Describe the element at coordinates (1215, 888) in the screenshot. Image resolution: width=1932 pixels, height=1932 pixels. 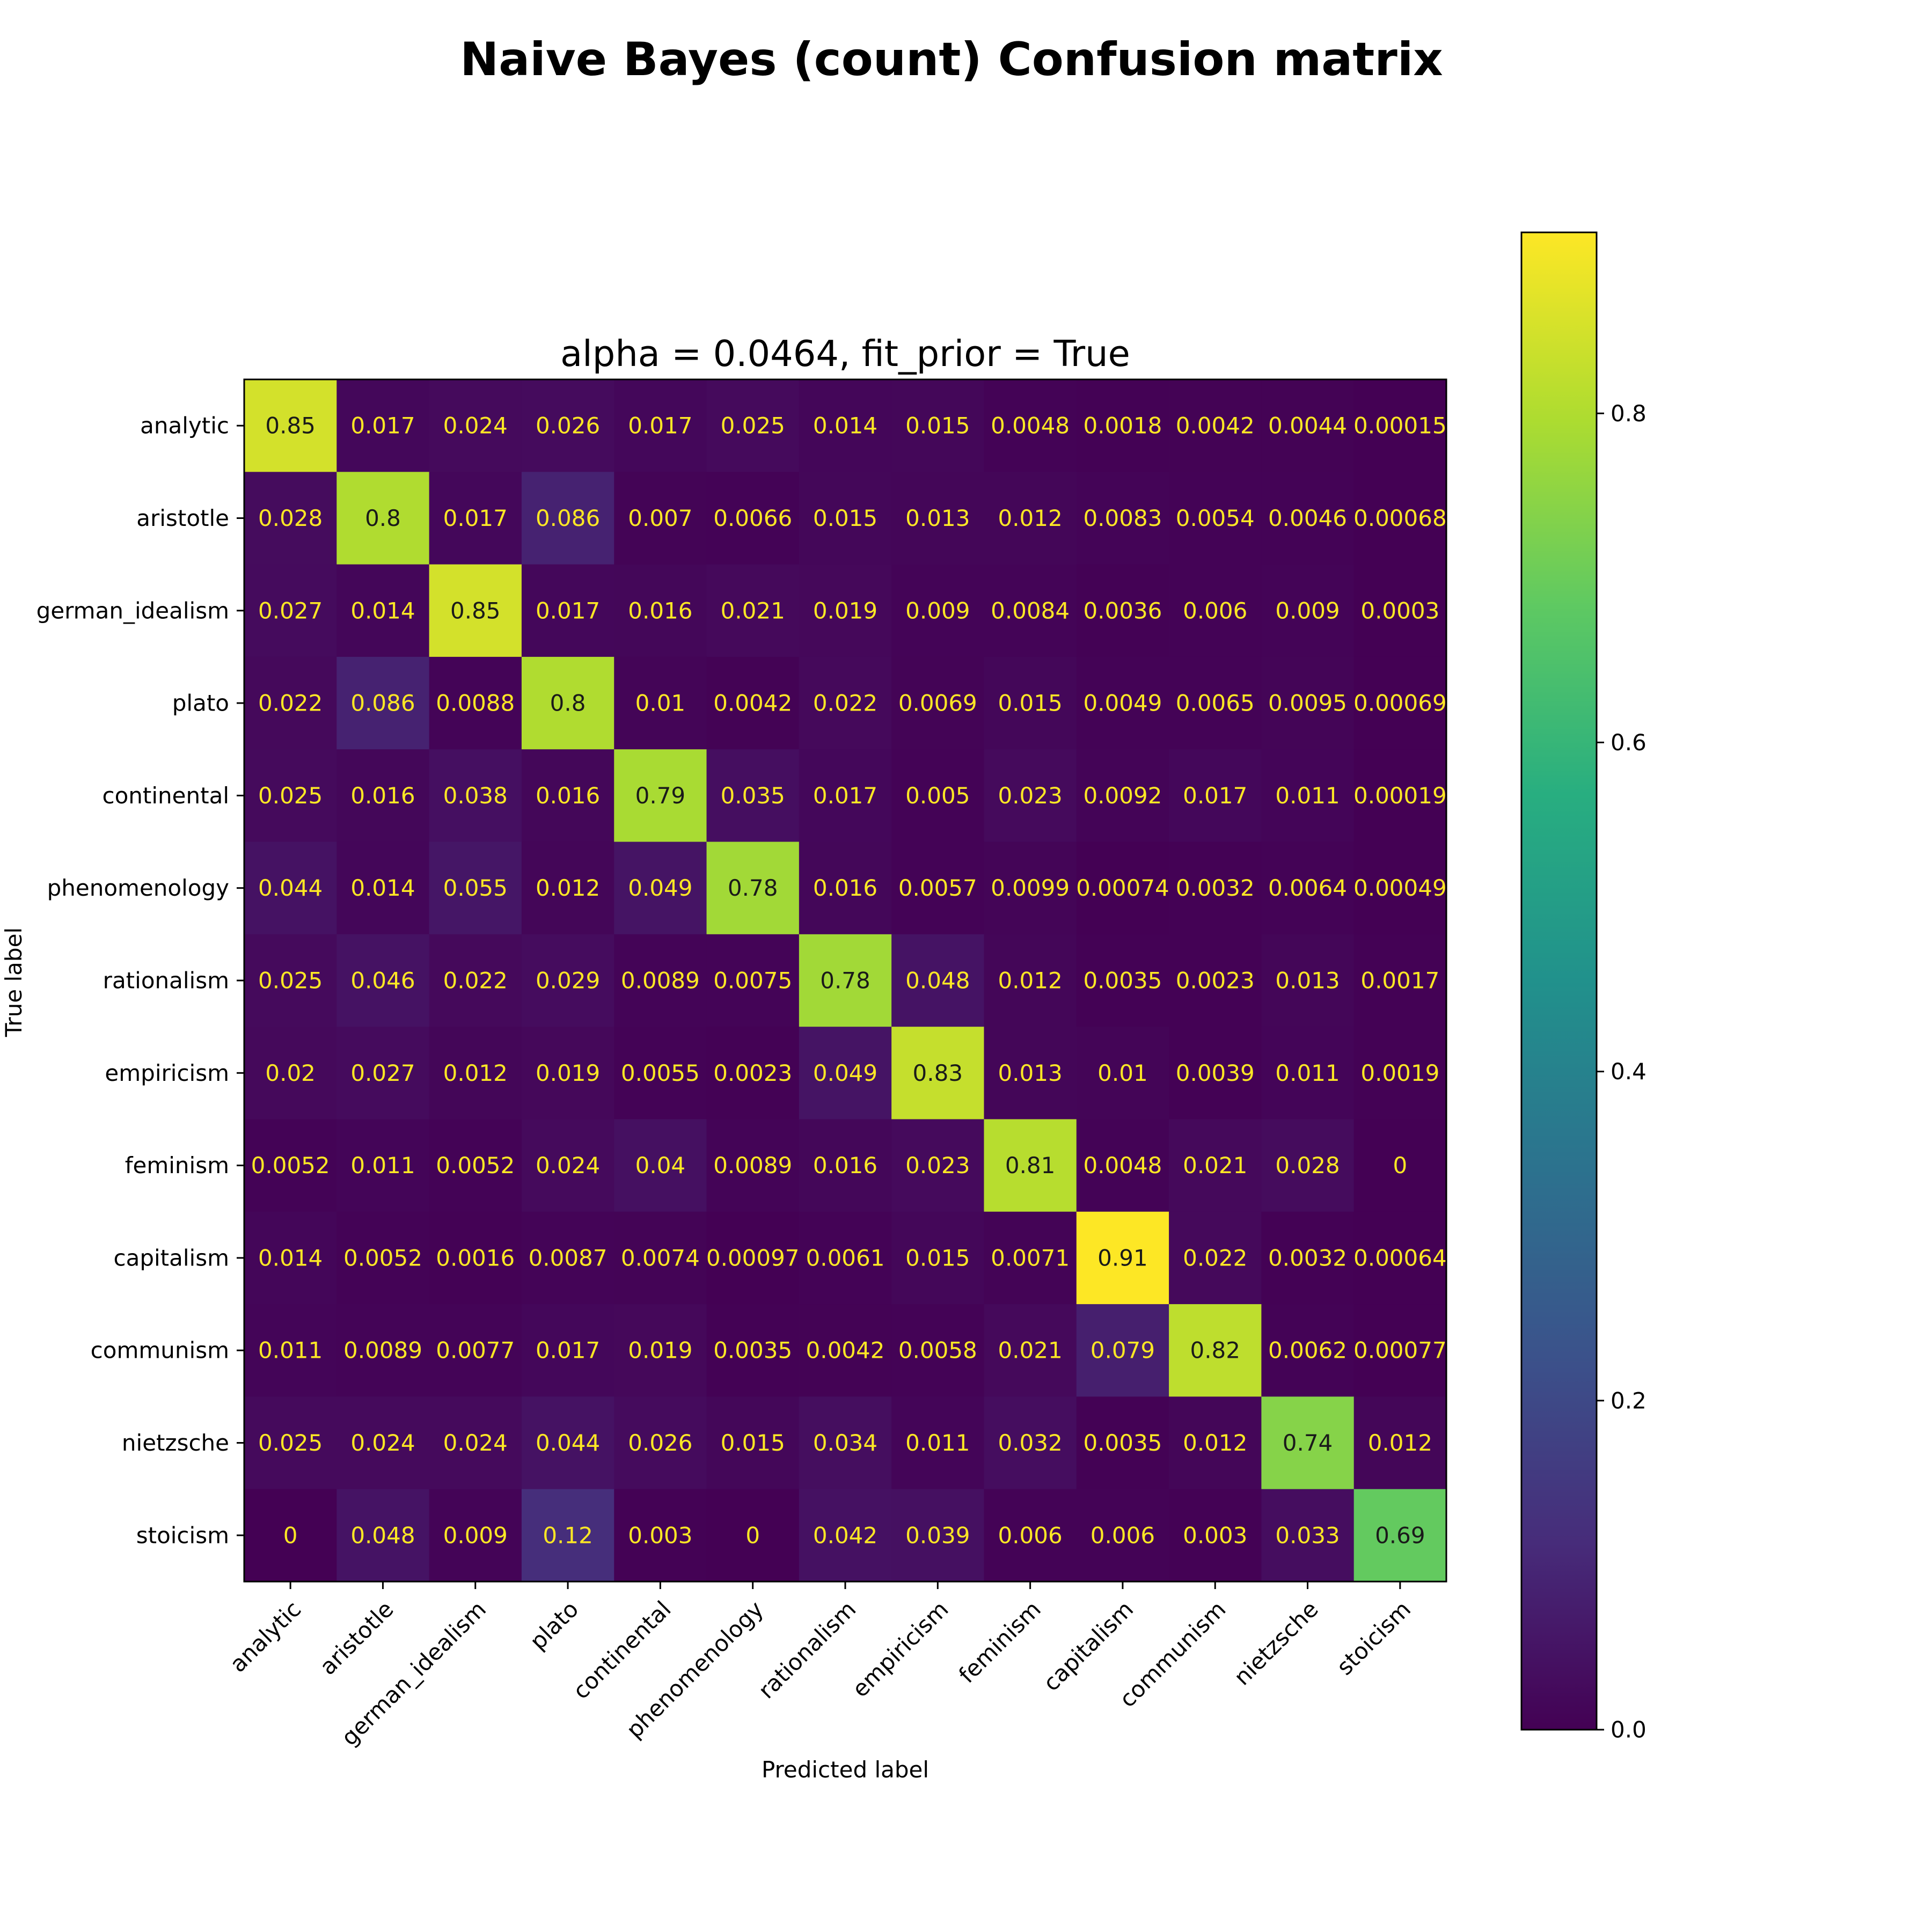
I see `cell-value-label: 0.0032` at that location.